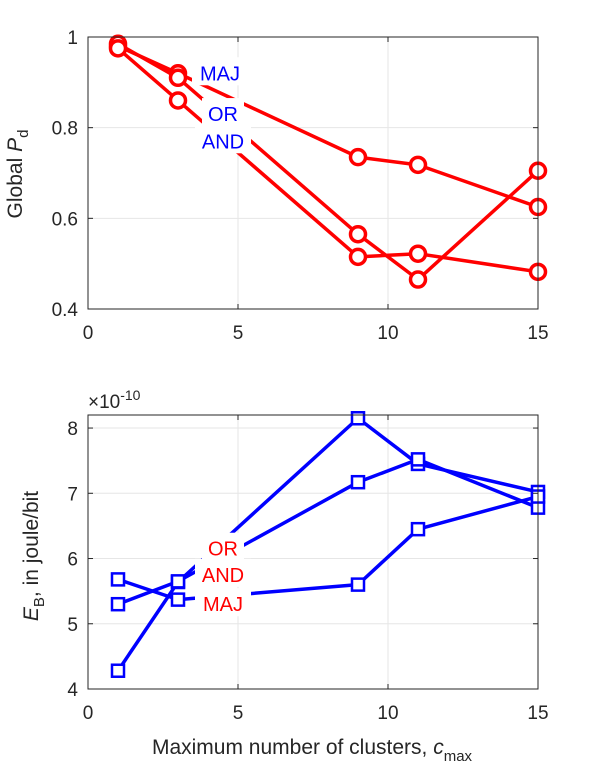 This screenshot has height=773, width=594. Describe the element at coordinates (114, 400) in the screenshot. I see `eb-multiplier: ×10⁻¹⁰` at that location.